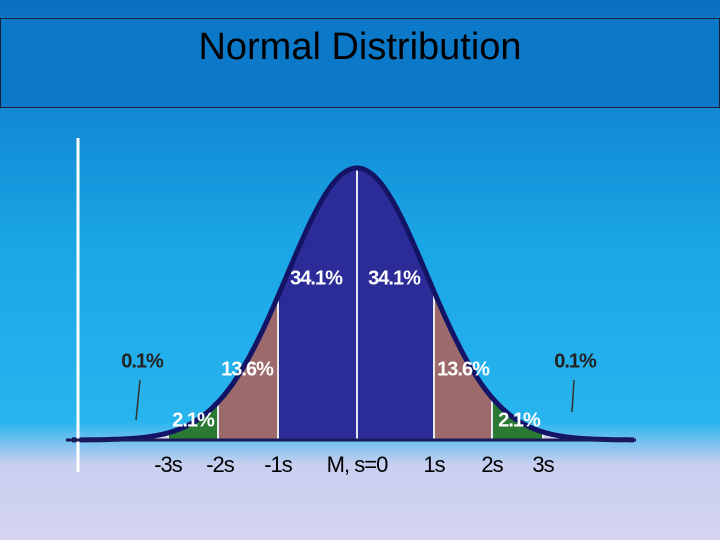 The height and width of the screenshot is (540, 720). Describe the element at coordinates (359, 47) in the screenshot. I see `title: Normal Distribution` at that location.